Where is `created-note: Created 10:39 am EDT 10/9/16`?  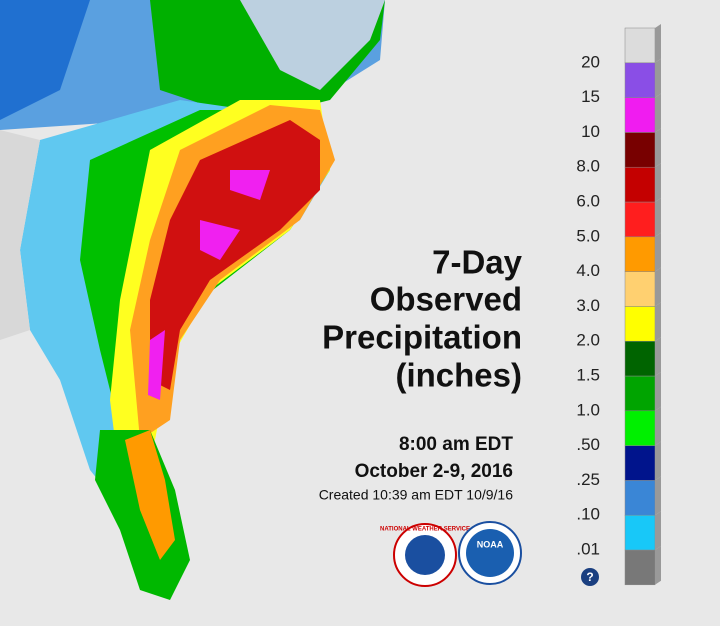
created-note: Created 10:39 am EDT 10/9/16 is located at coordinates (416, 495).